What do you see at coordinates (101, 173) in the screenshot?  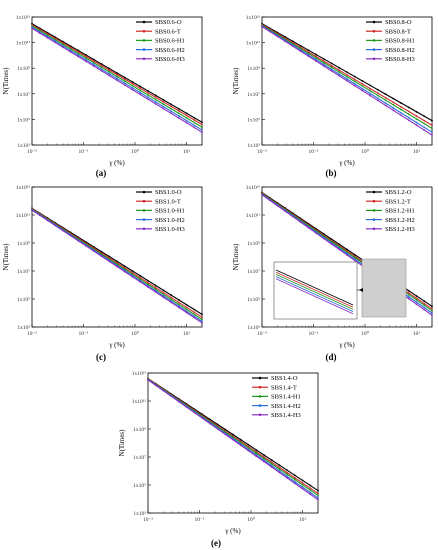 I see `panel-label: (a)` at bounding box center [101, 173].